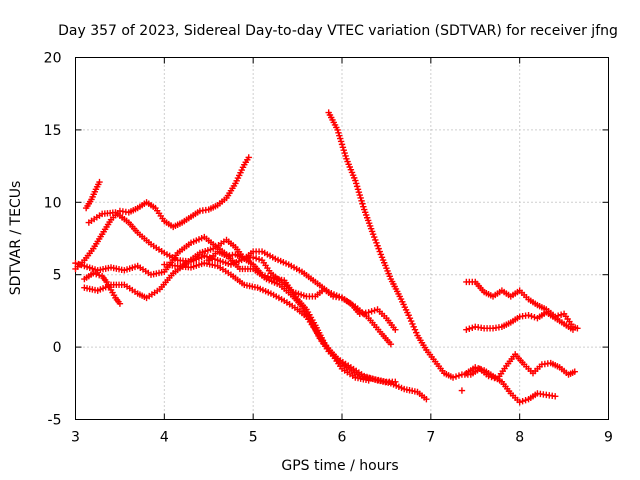 Image resolution: width=640 pixels, height=480 pixels. Describe the element at coordinates (253, 438) in the screenshot. I see `x-tick-label: 5` at that location.